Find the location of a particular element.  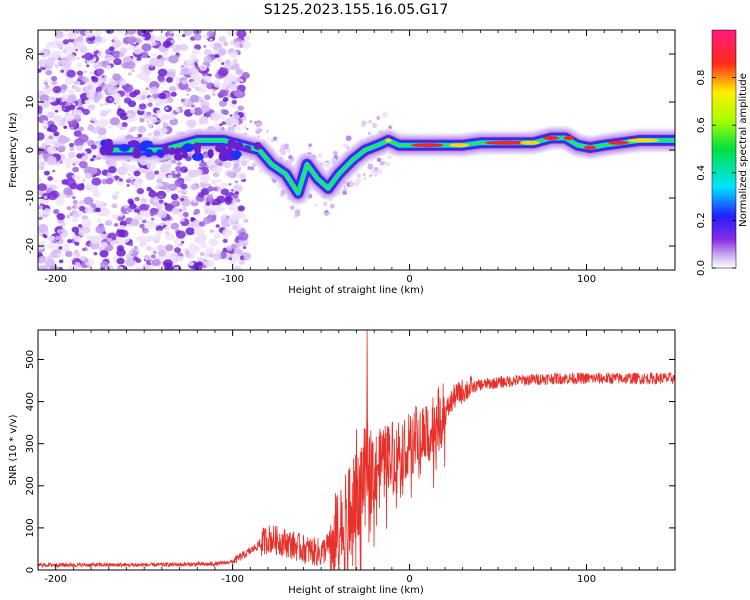

colorbar-label: Normalized spectral amplitude is located at coordinates (743, 150).